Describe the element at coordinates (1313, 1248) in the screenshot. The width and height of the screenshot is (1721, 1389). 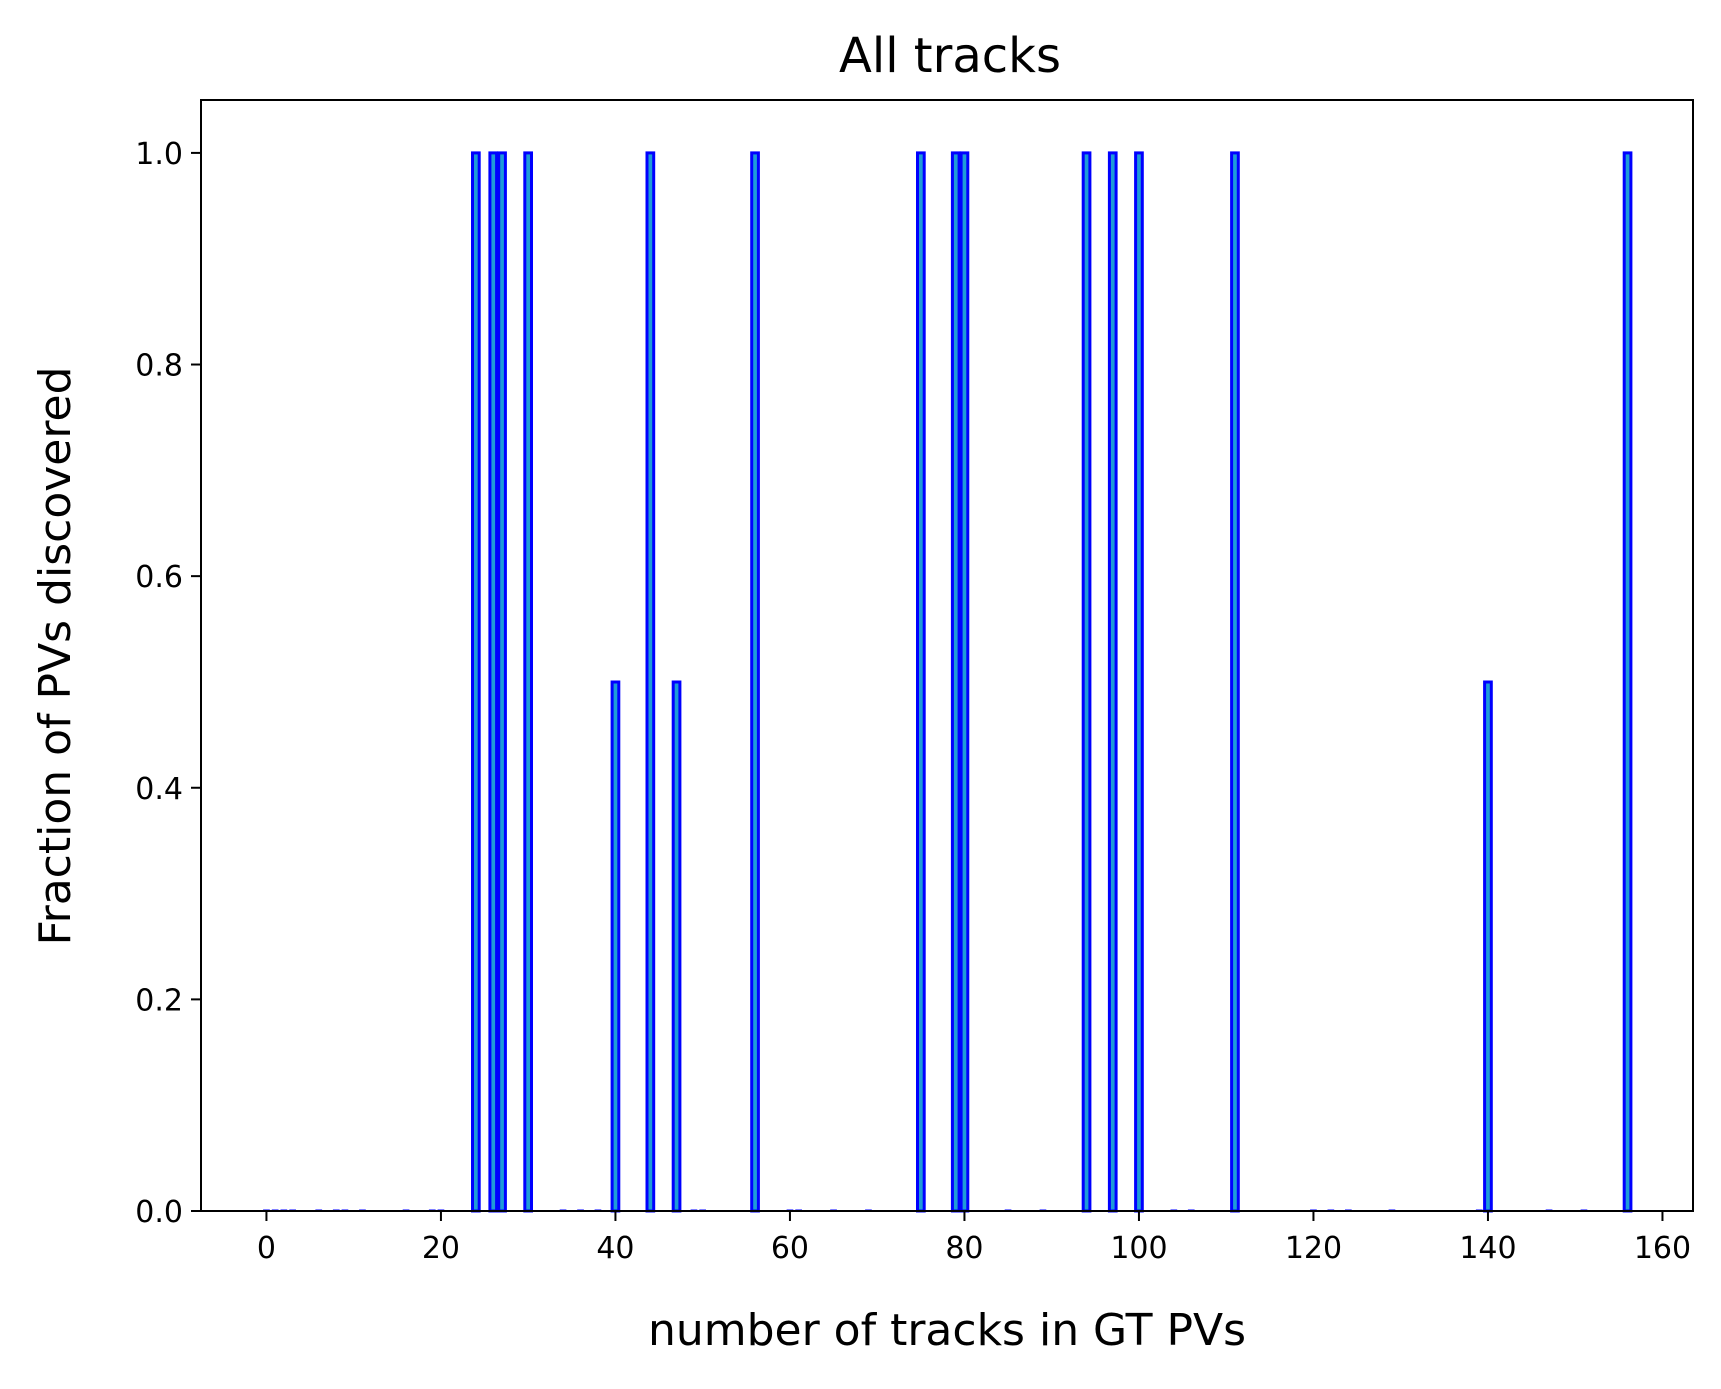
I see `x-tick-label: 120` at that location.